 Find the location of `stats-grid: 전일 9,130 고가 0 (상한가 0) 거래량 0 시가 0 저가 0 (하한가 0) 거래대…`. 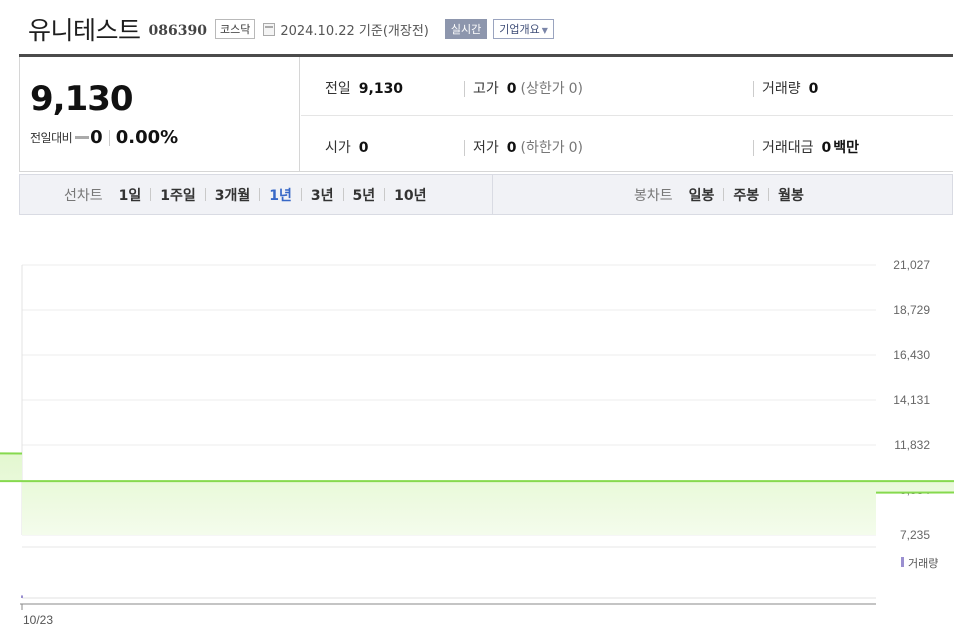

stats-grid: 전일 9,130 고가 0 (상한가 0) 거래량 0 시가 0 저가 0 (하한가 0) 거래대… is located at coordinates (627, 114).